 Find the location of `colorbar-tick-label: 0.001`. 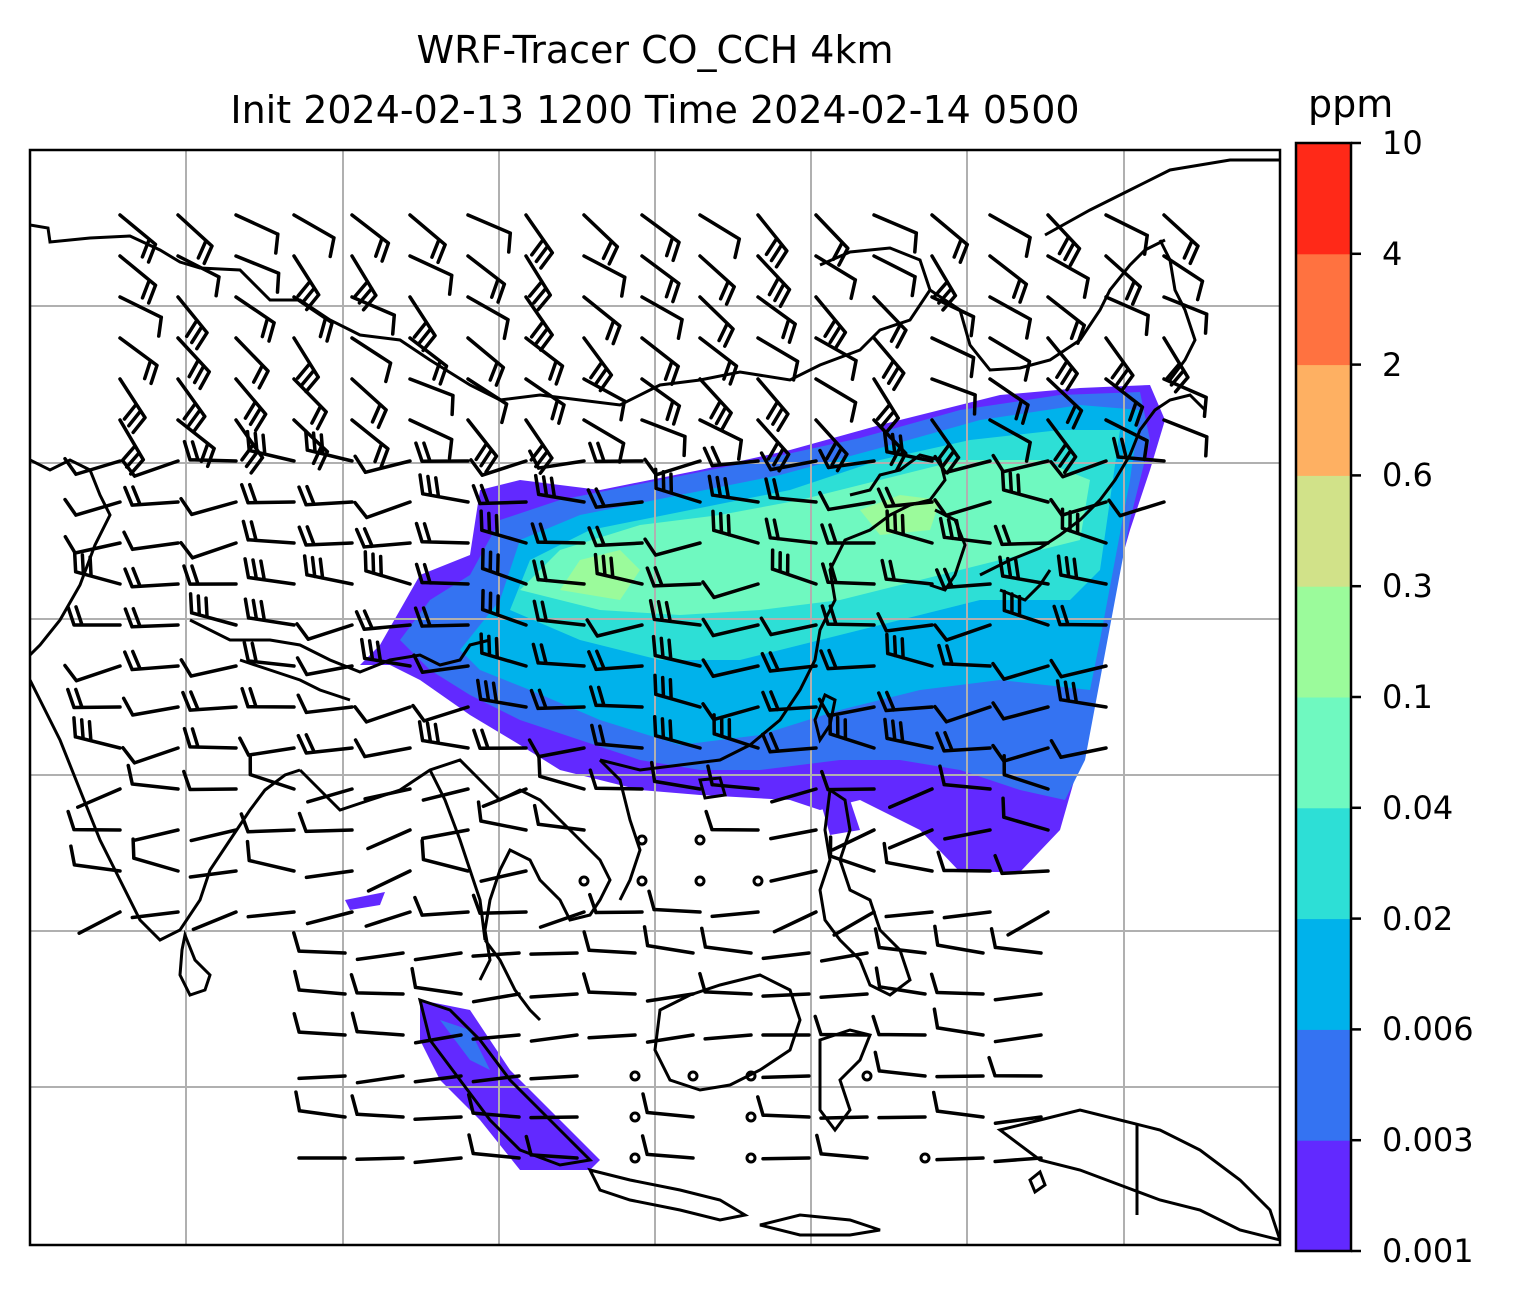

colorbar-tick-label: 0.001 is located at coordinates (1428, 1251).